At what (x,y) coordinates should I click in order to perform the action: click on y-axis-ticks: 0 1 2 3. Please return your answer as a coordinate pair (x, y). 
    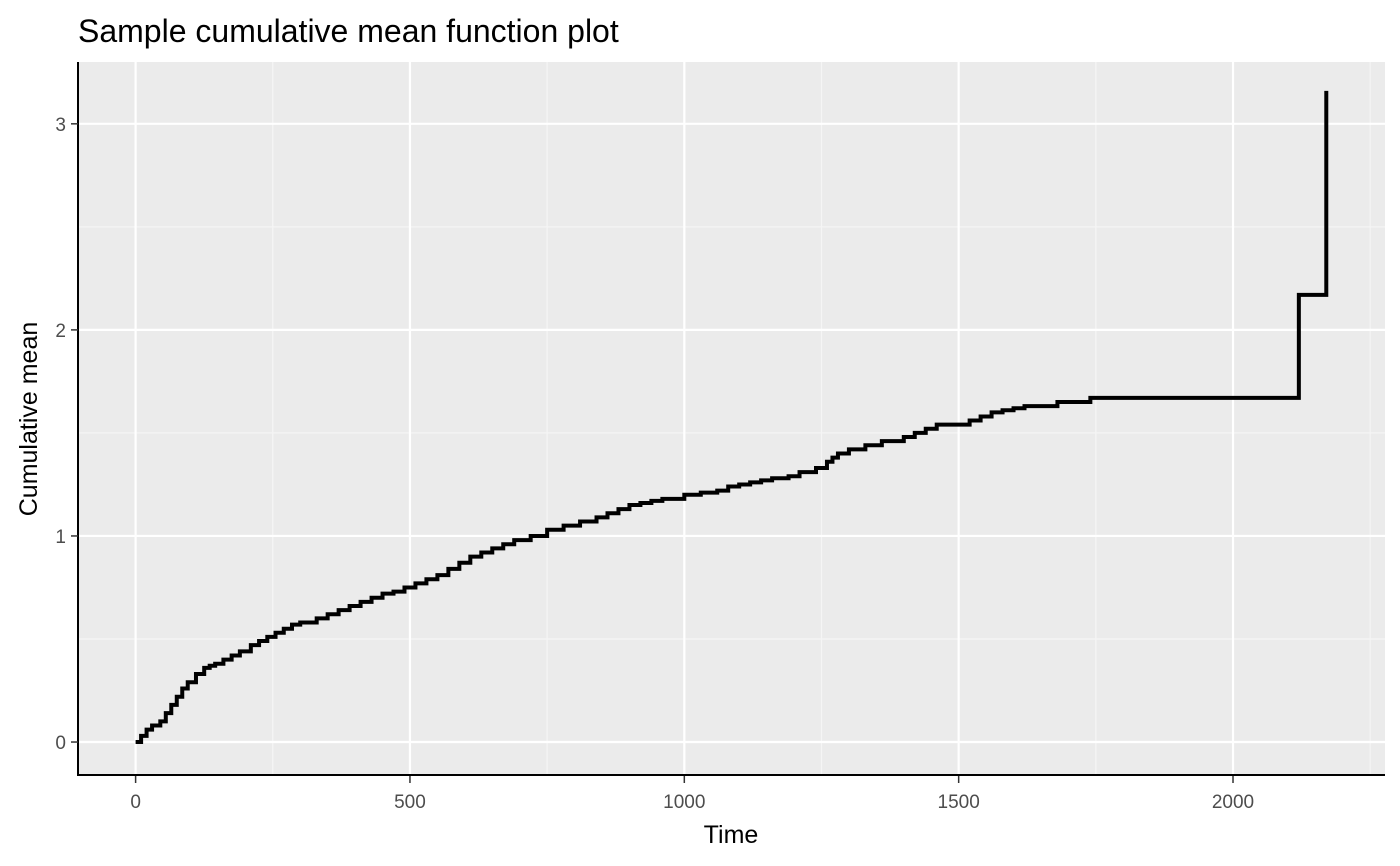
    Looking at the image, I should click on (66, 434).